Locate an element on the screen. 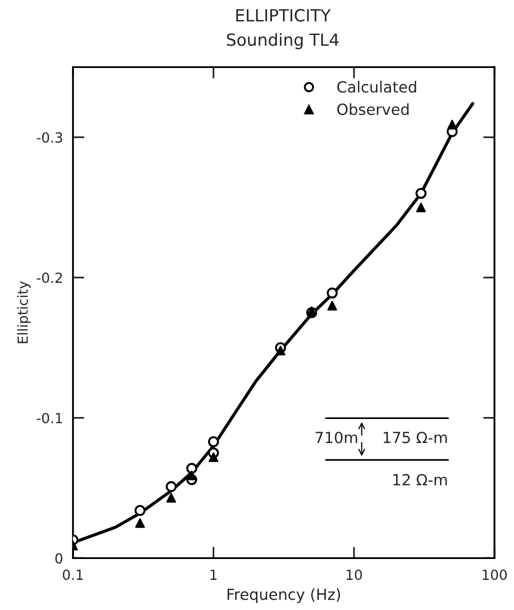  chart-title: ELLIPTICITY is located at coordinates (283, 15).